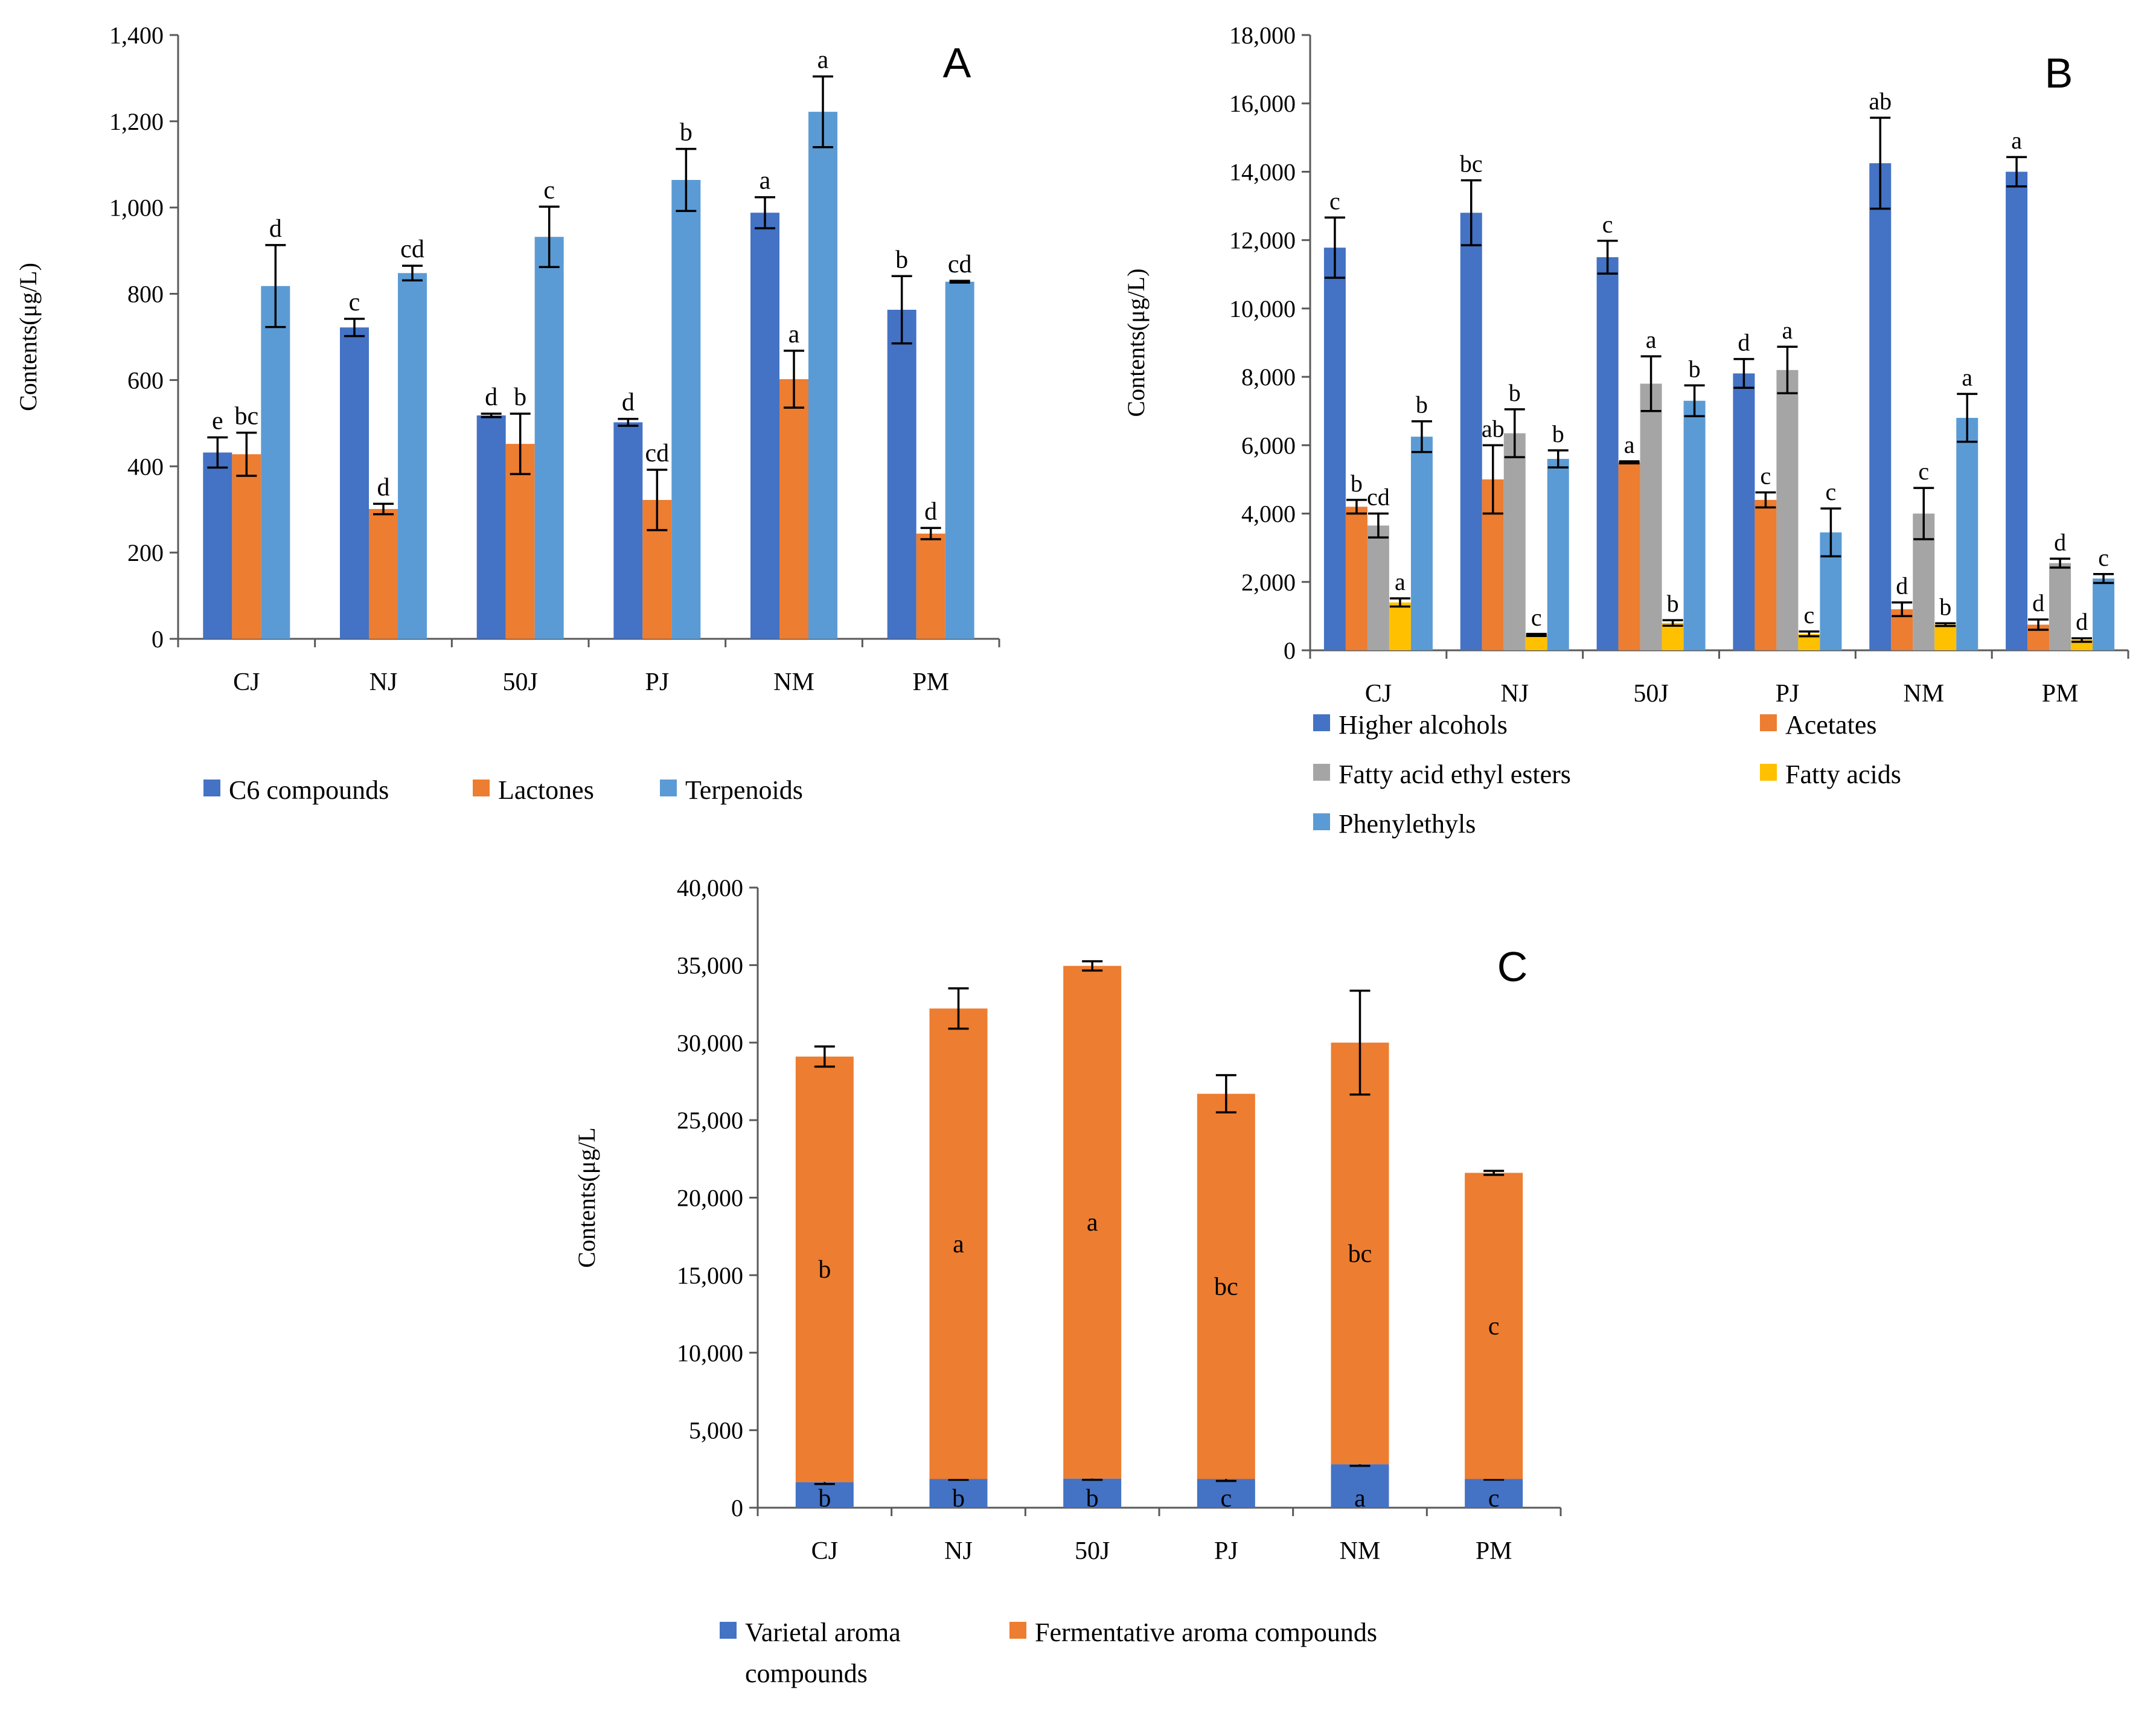 The width and height of the screenshot is (2156, 1713). Describe the element at coordinates (520, 397) in the screenshot. I see `panel-a-significance-label: b` at that location.